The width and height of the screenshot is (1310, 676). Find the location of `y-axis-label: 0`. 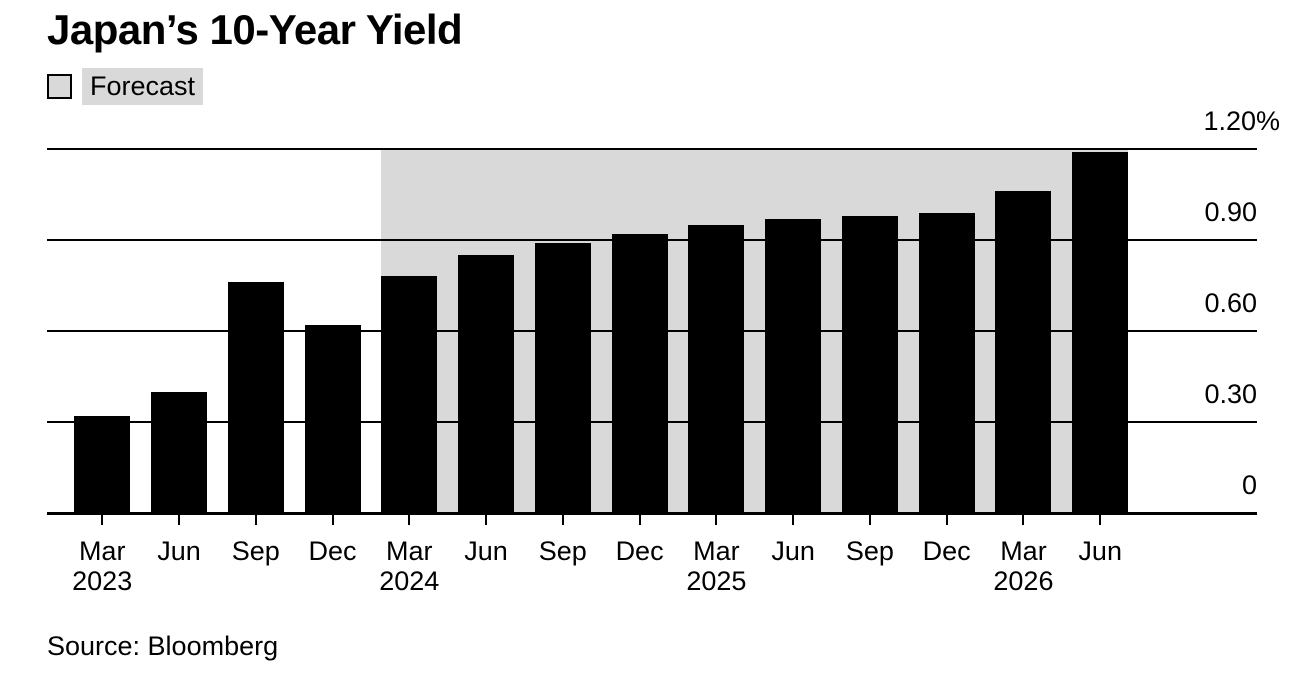

y-axis-label: 0 is located at coordinates (1249, 485).